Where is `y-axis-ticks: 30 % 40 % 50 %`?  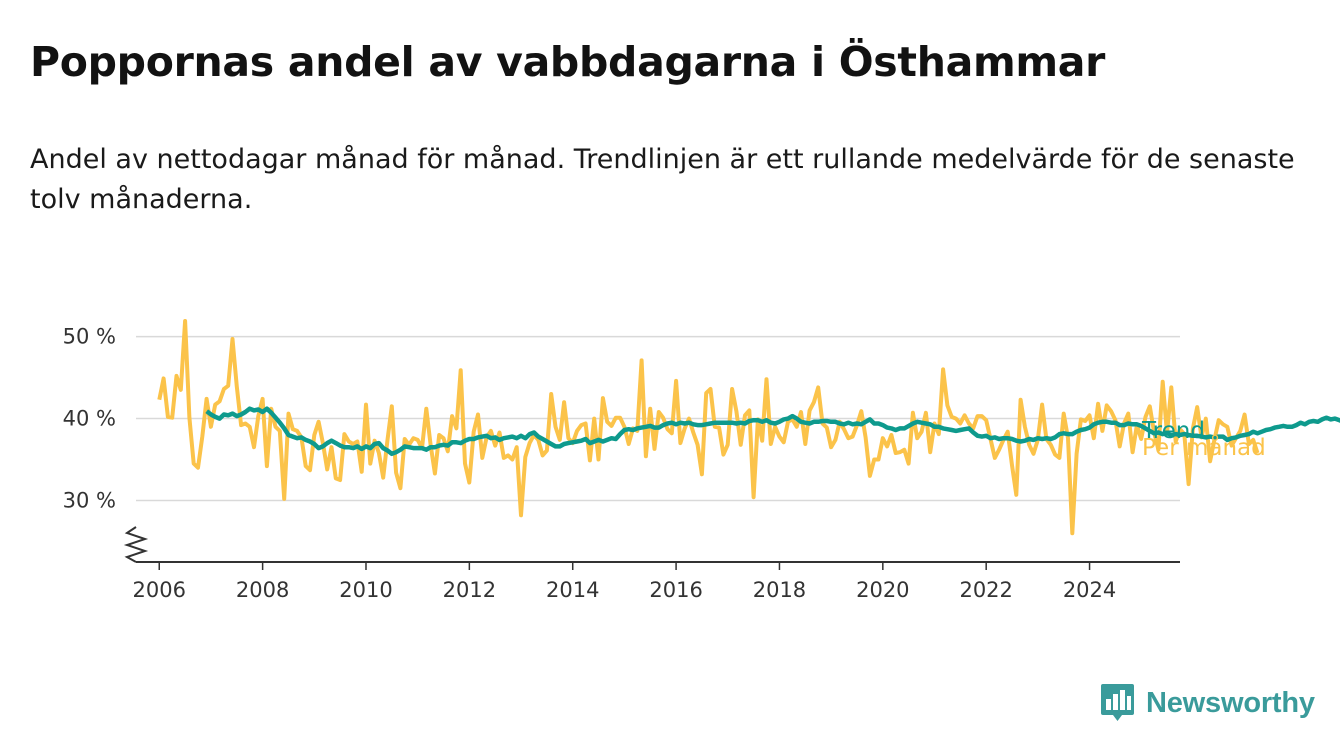 y-axis-ticks: 30 % 40 % 50 % is located at coordinates (89, 419).